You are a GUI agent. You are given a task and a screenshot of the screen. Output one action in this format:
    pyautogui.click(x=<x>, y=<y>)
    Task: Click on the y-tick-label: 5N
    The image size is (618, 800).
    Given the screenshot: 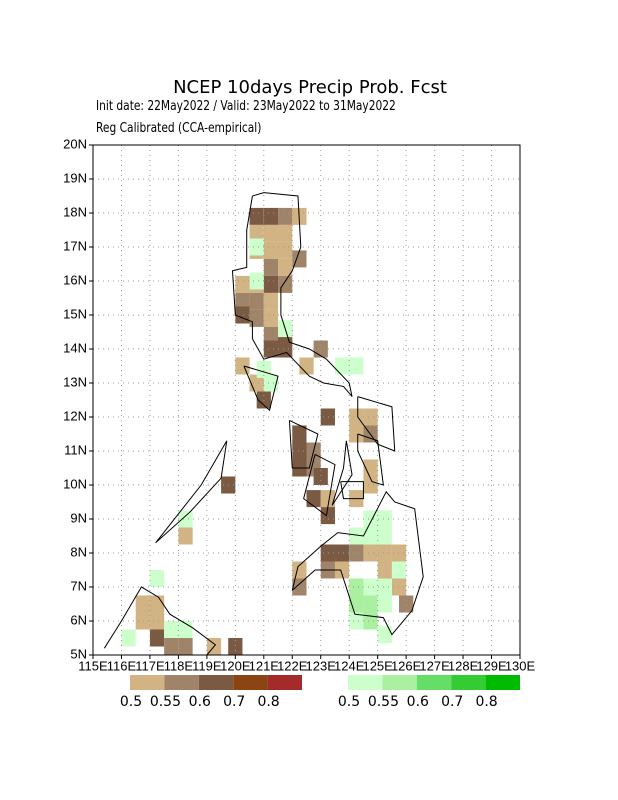 What is the action you would take?
    pyautogui.click(x=78, y=653)
    